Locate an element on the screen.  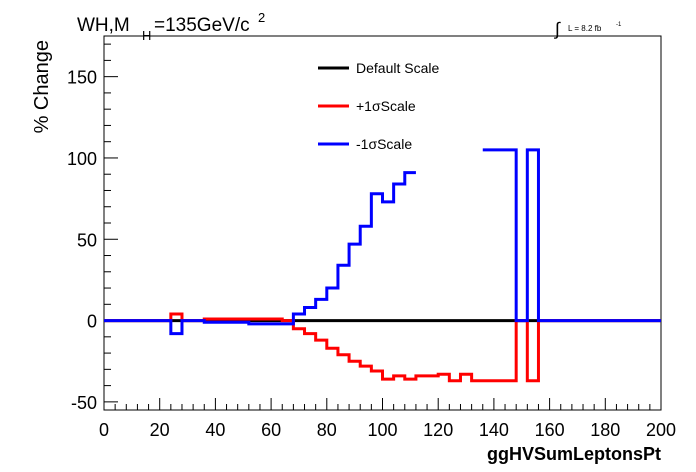
title: WH,M H =135GeV/c 2 is located at coordinates (171, 26).